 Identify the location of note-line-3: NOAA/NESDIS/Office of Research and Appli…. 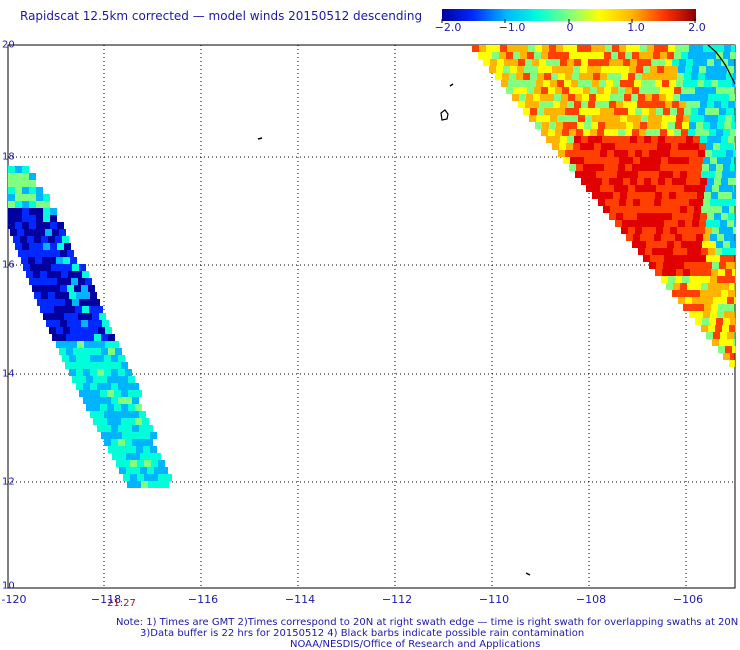
(415, 644).